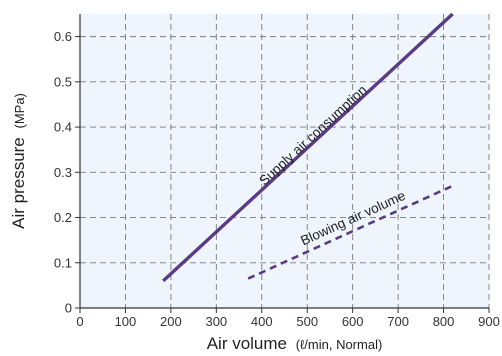 The image size is (502, 356). Describe the element at coordinates (489, 321) in the screenshot. I see `x-tick-label: 900` at that location.